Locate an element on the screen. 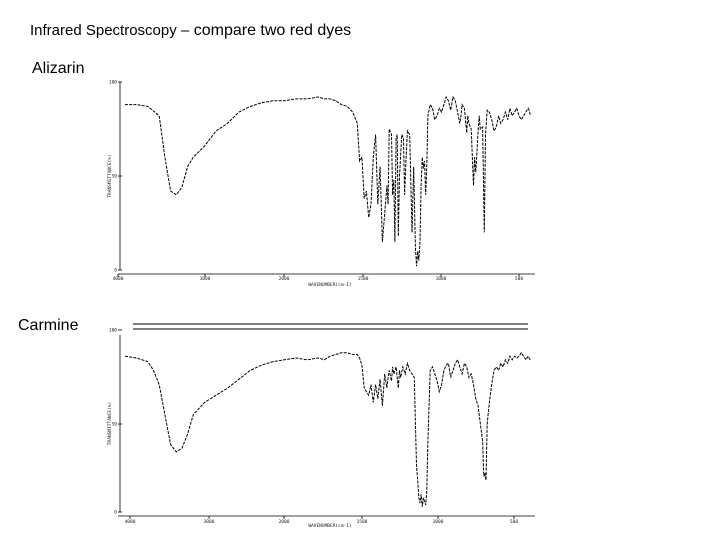 This screenshot has height=540, width=720. alizarin-y-tick-label-0: 100 is located at coordinates (113, 83).